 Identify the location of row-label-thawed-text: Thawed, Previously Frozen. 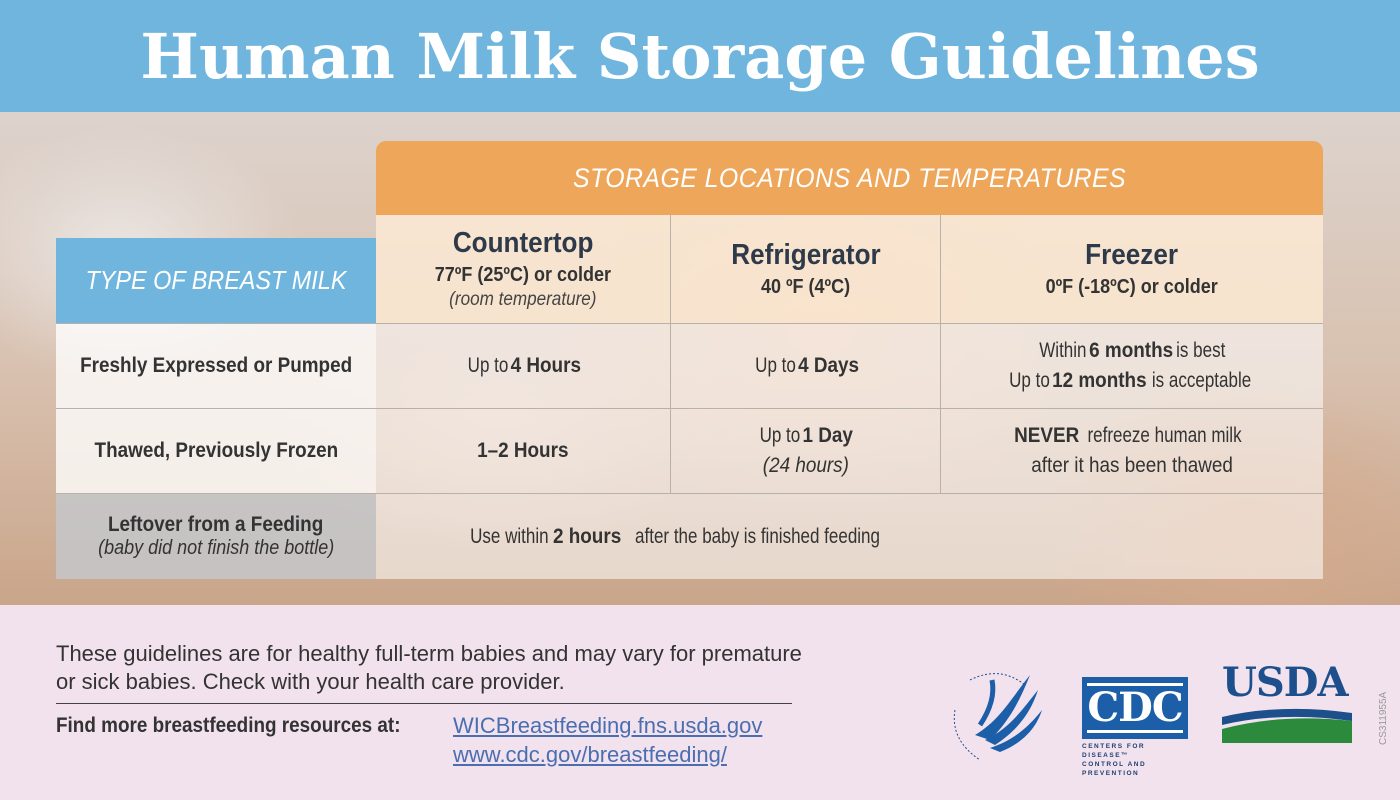
(216, 450).